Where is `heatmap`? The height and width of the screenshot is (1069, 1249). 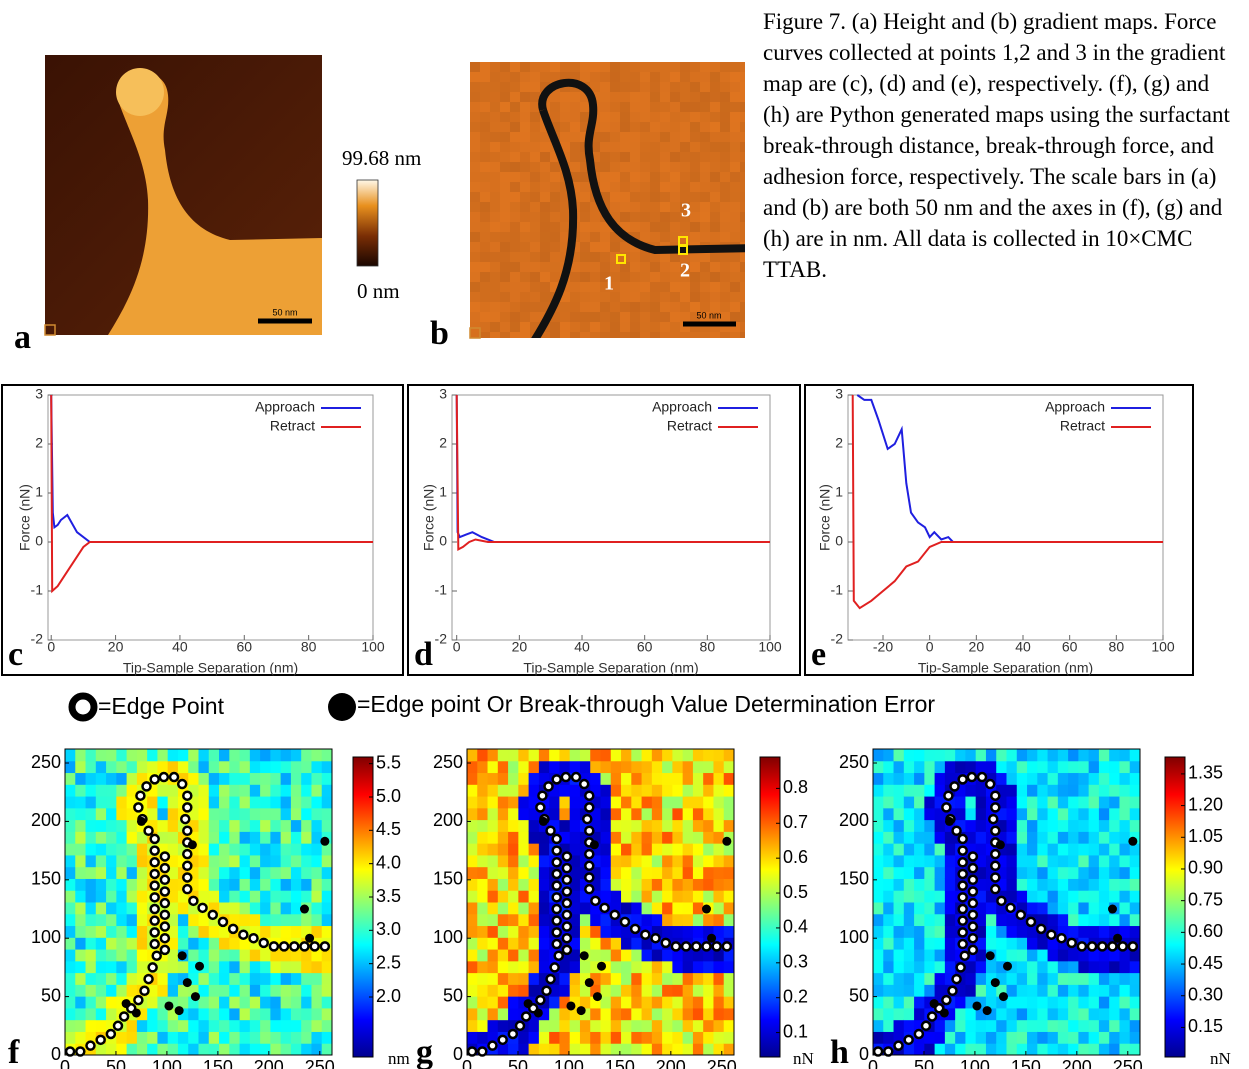
heatmap is located at coordinates (1007, 902).